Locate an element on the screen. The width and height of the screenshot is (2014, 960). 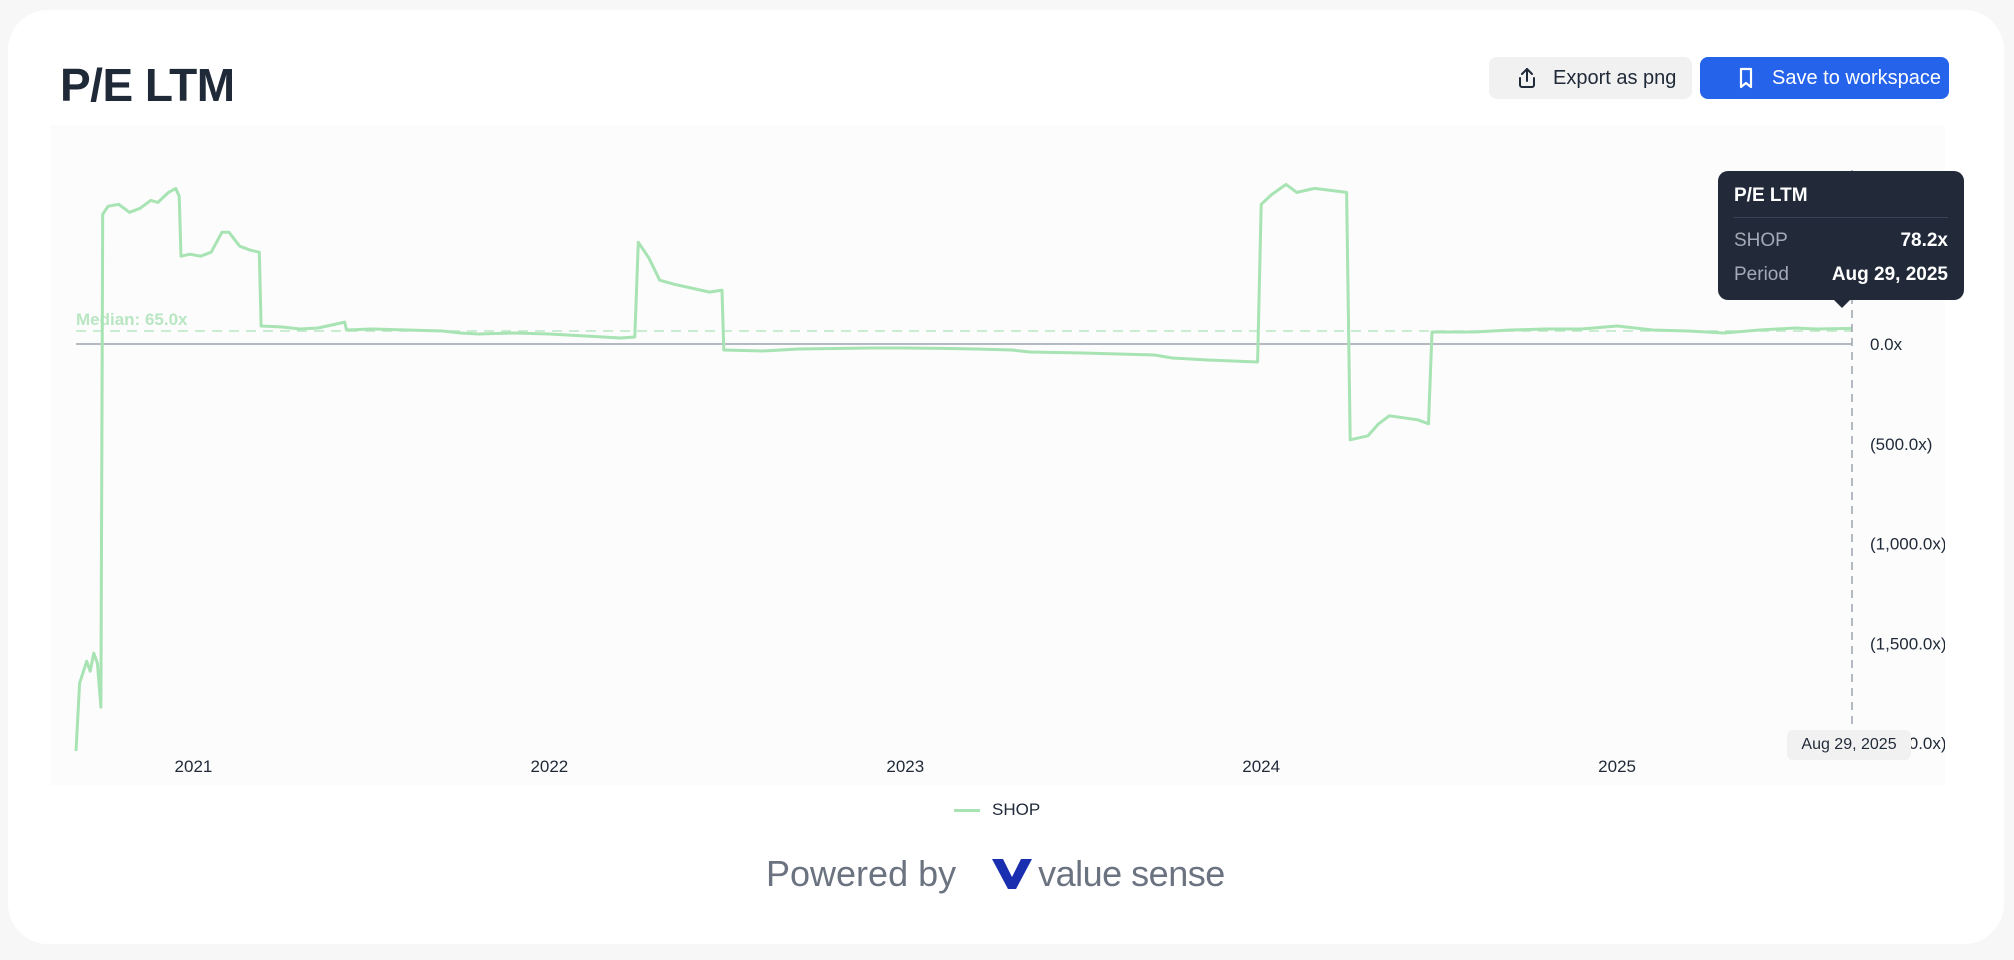
bookmark-icon is located at coordinates (1746, 78).